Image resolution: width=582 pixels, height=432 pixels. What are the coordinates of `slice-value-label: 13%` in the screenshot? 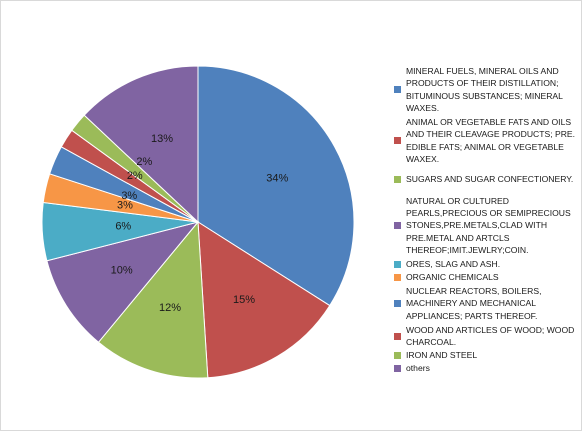 It's located at (162, 139).